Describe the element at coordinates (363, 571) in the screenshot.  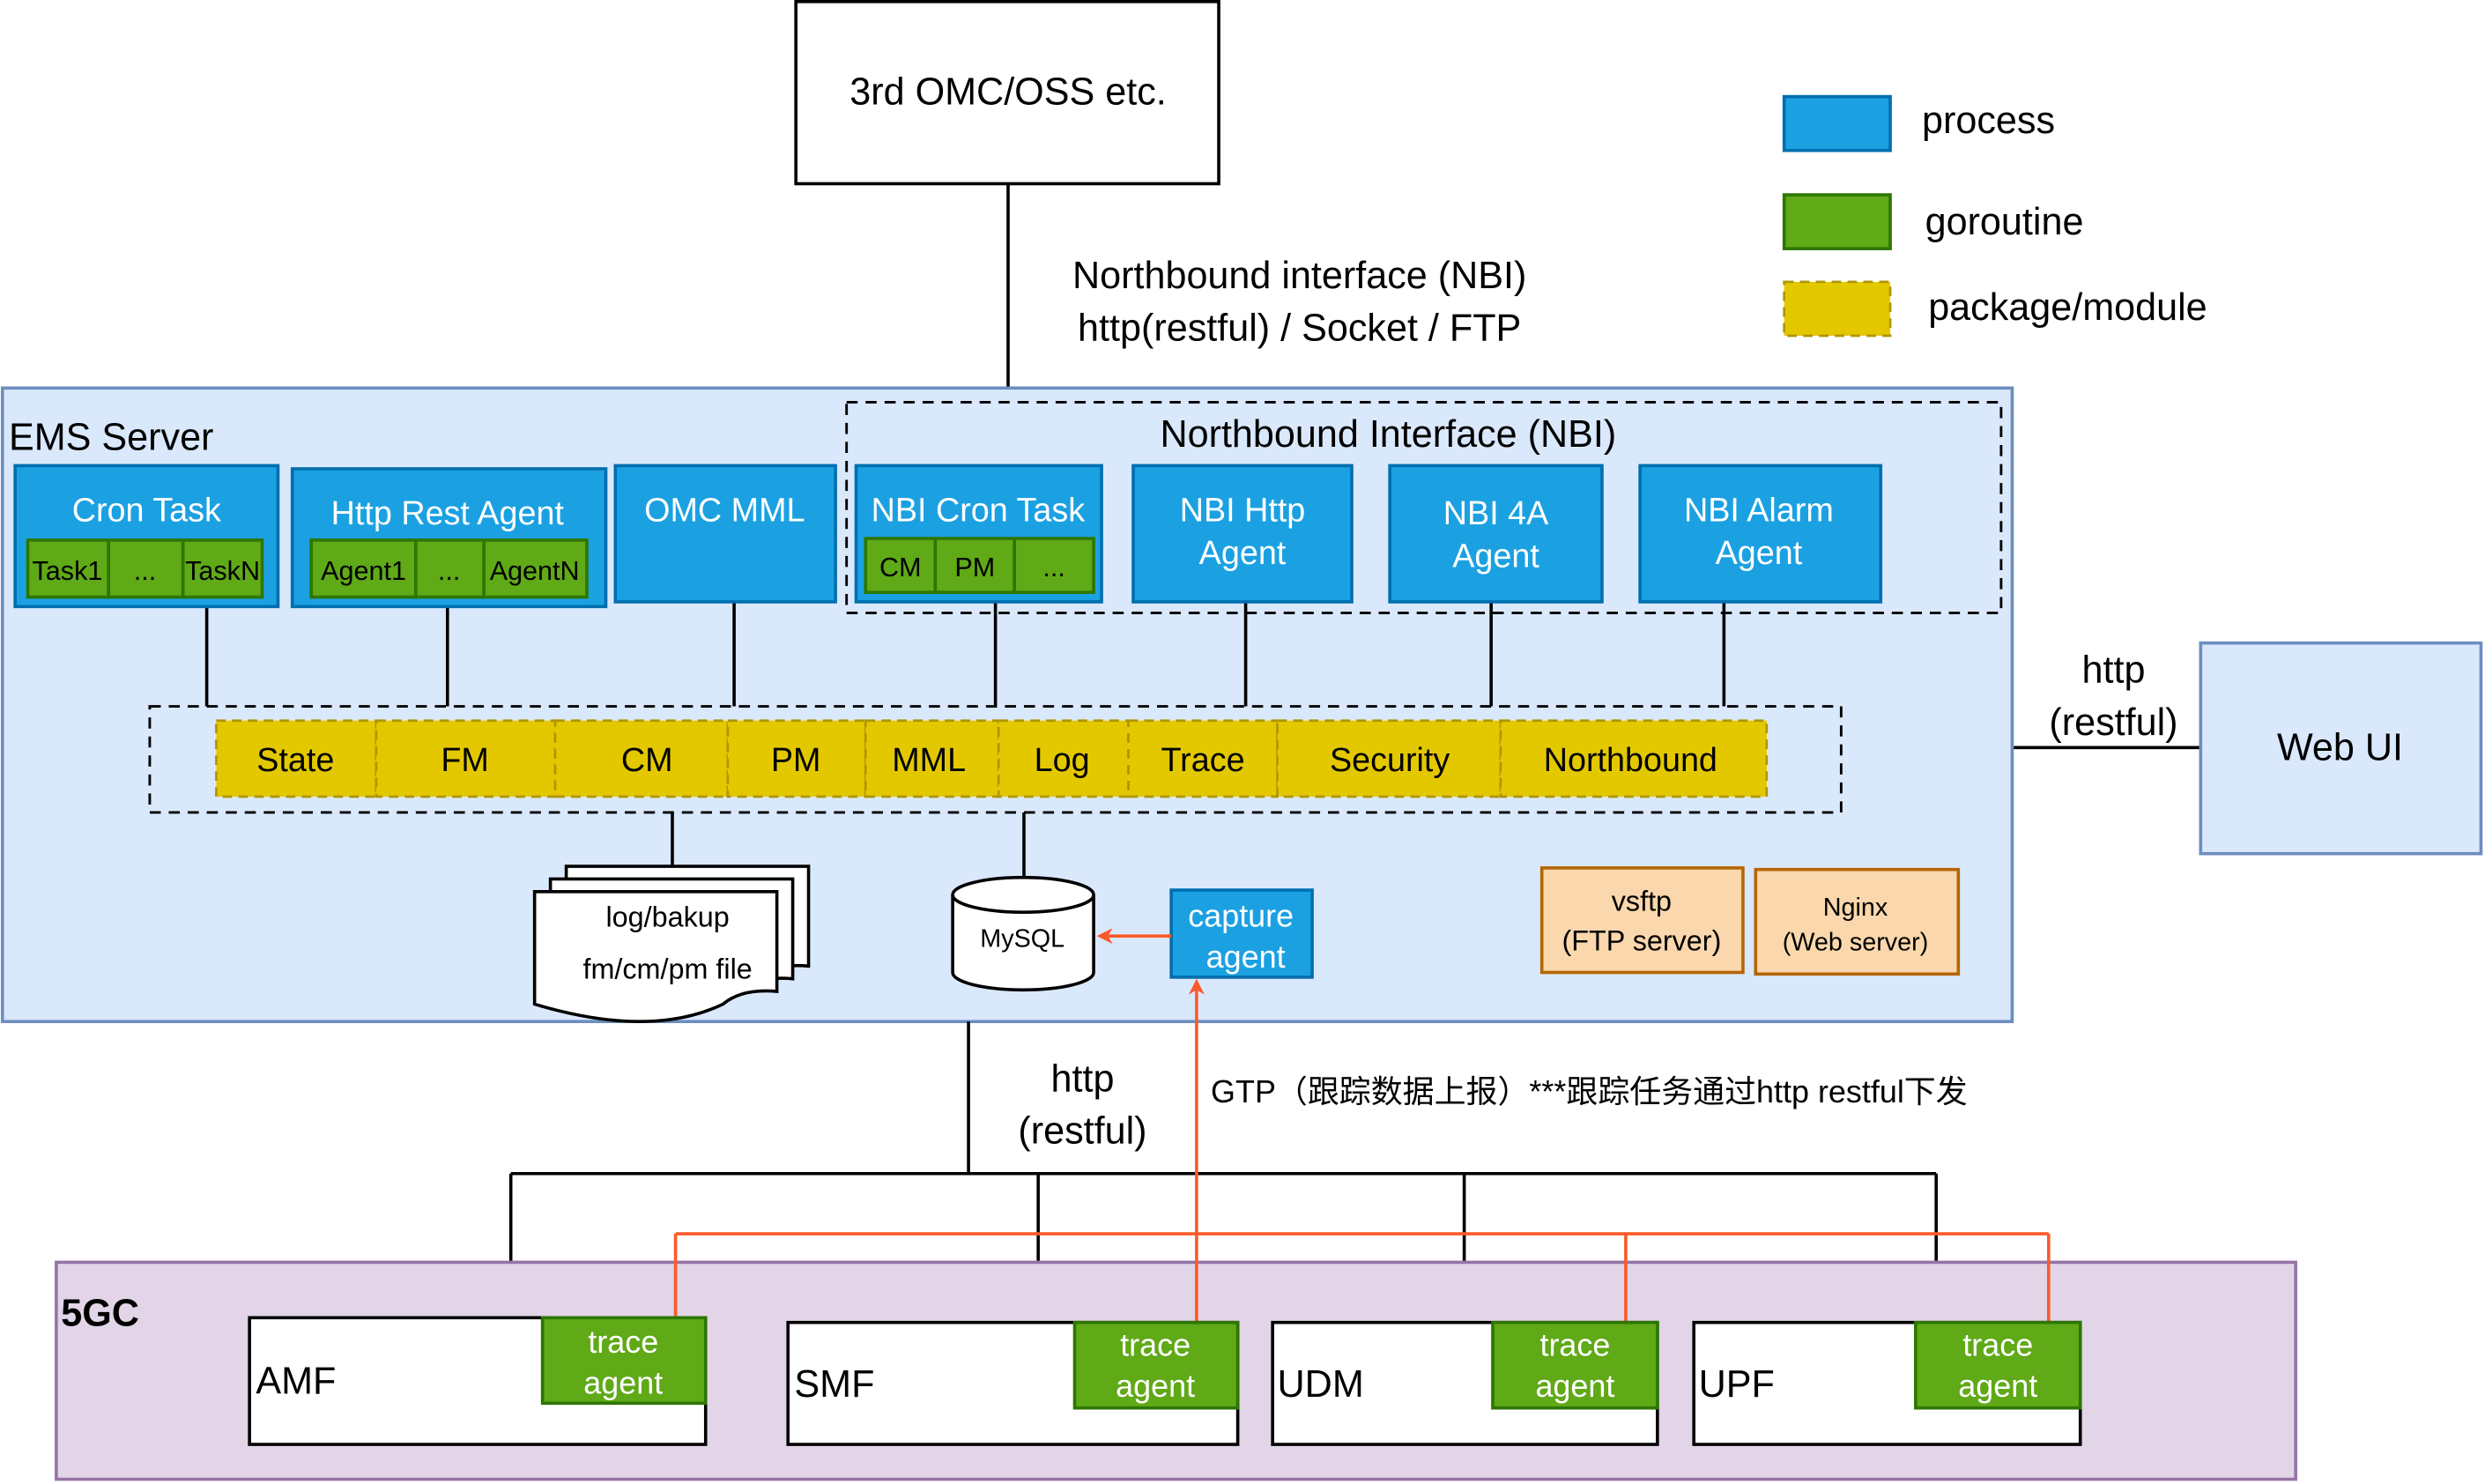
I see `agent1-label: Agent1` at that location.